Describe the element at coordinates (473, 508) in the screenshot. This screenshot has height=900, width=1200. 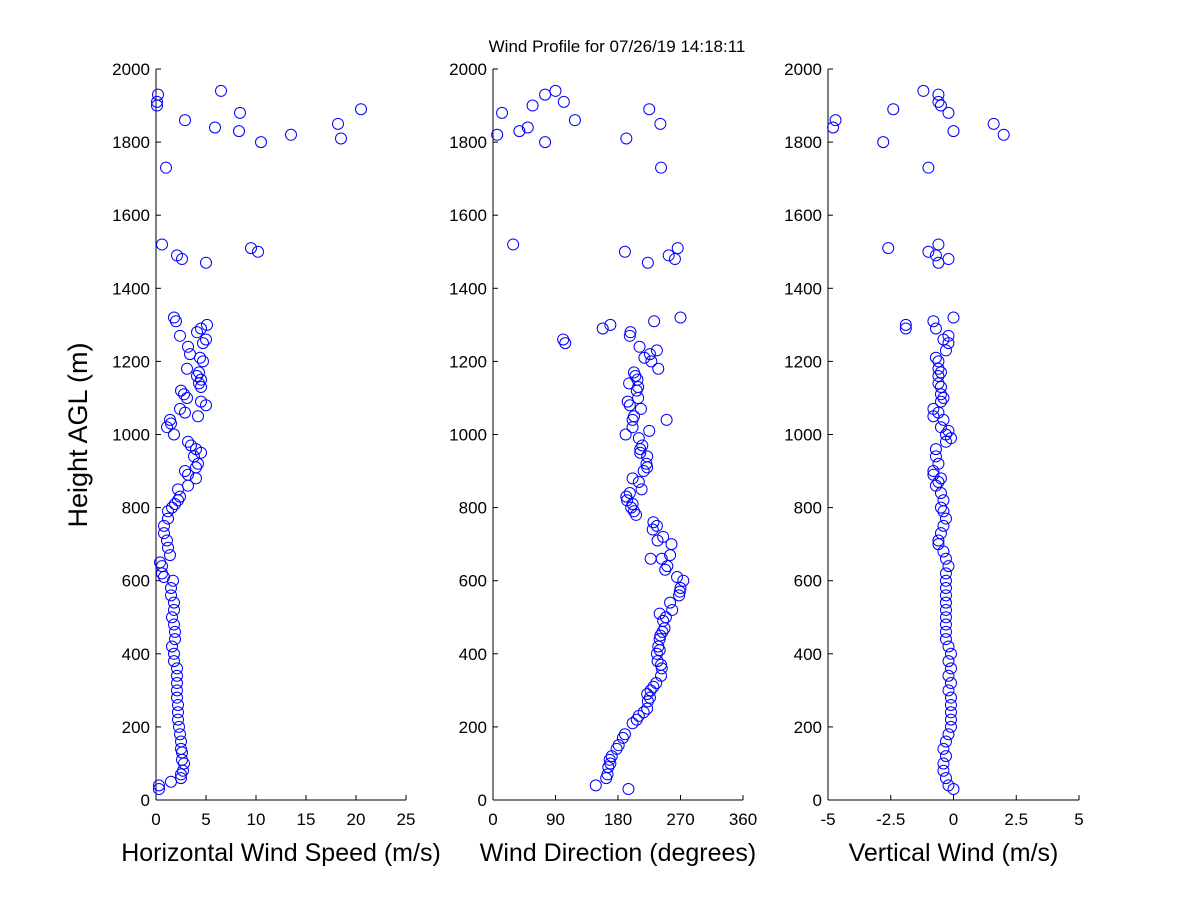
I see `y-tick-label: 800` at that location.